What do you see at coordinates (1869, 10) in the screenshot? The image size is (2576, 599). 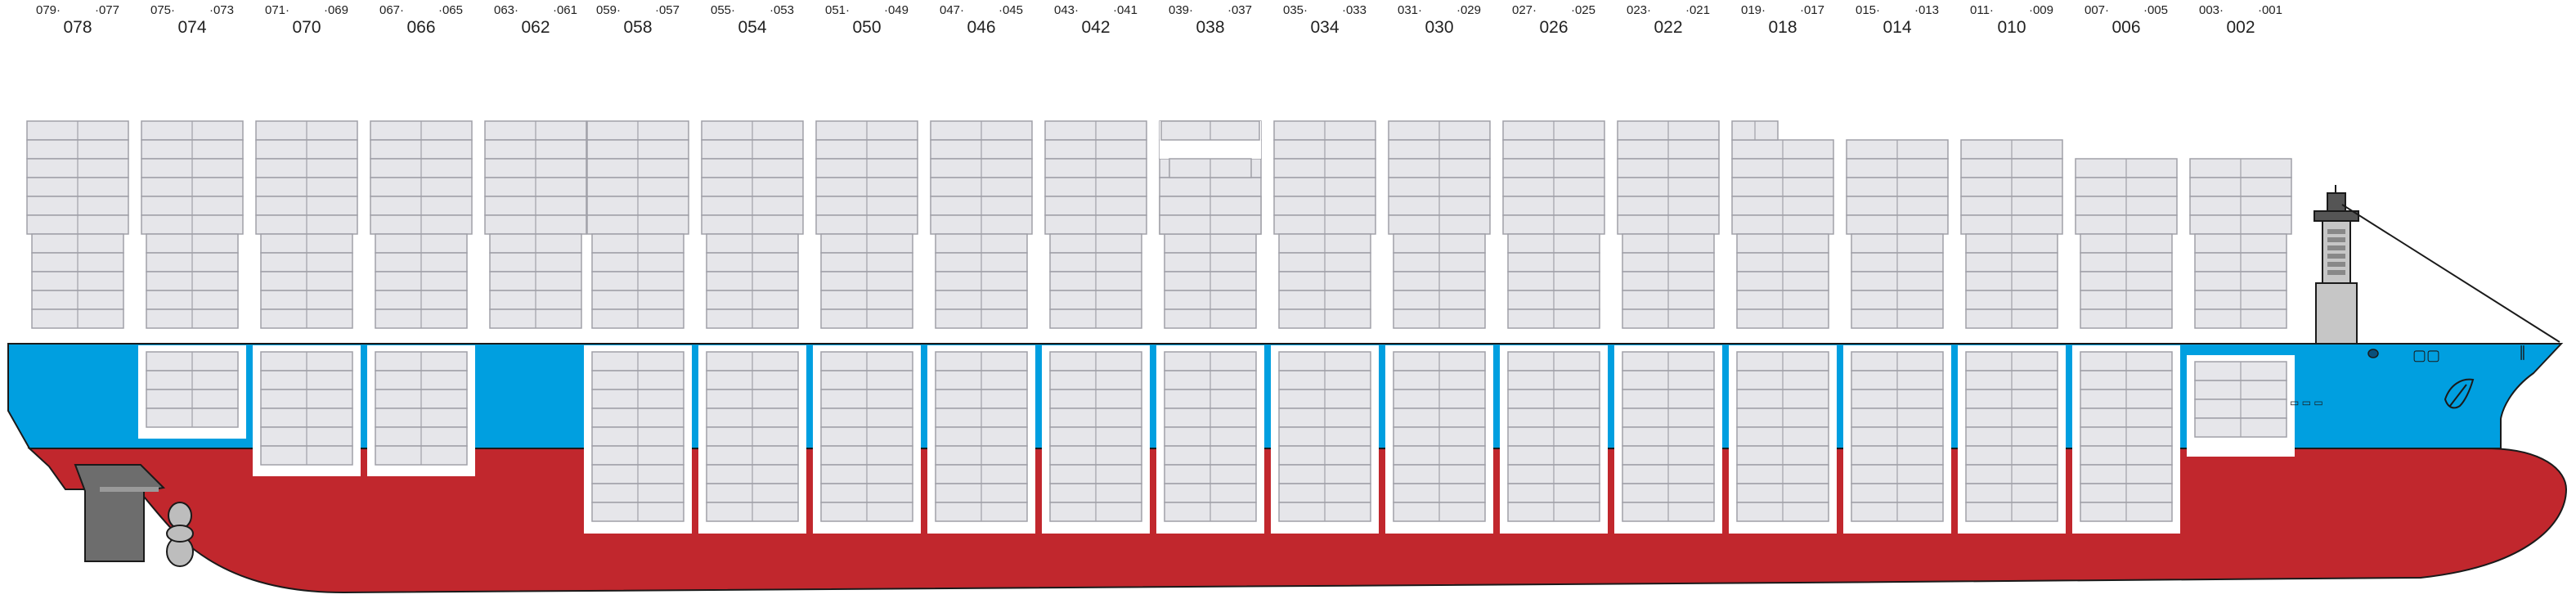 I see `bay-left-number: 015·` at bounding box center [1869, 10].